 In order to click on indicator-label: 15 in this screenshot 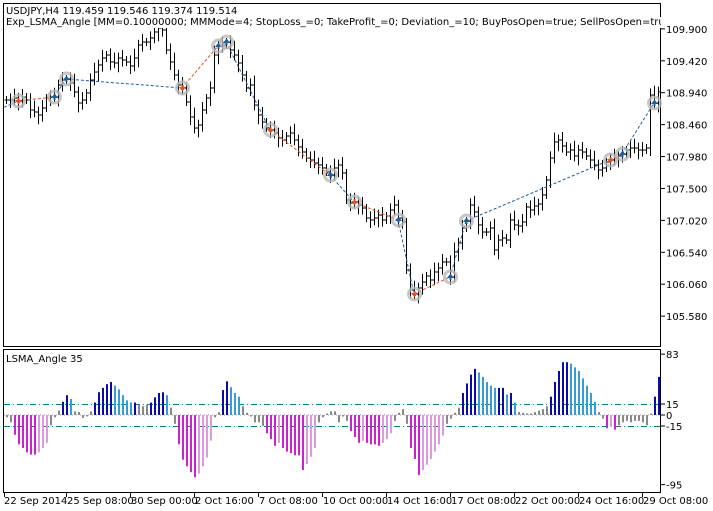, I will do `click(672, 405)`.